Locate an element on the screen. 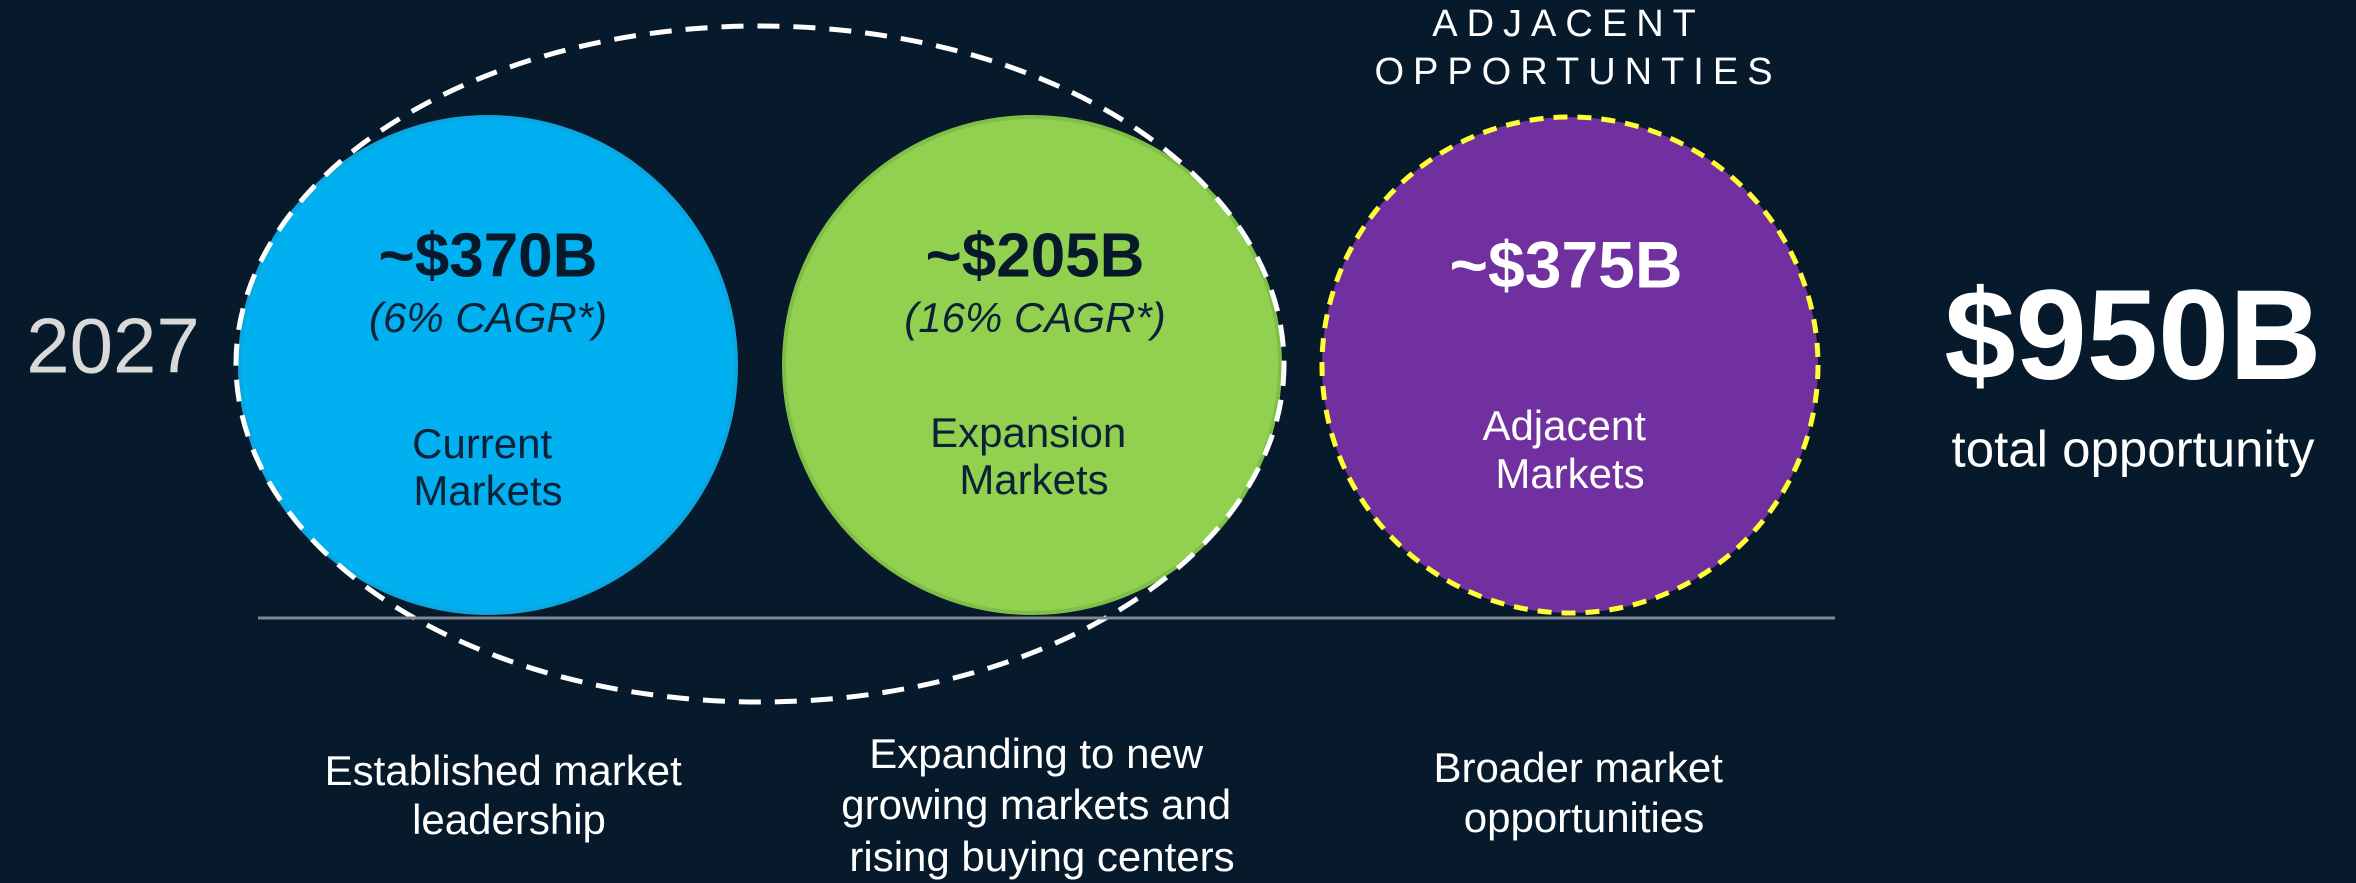 Image resolution: width=2356 pixels, height=883 pixels. market-value: ~$370B is located at coordinates (488, 255).